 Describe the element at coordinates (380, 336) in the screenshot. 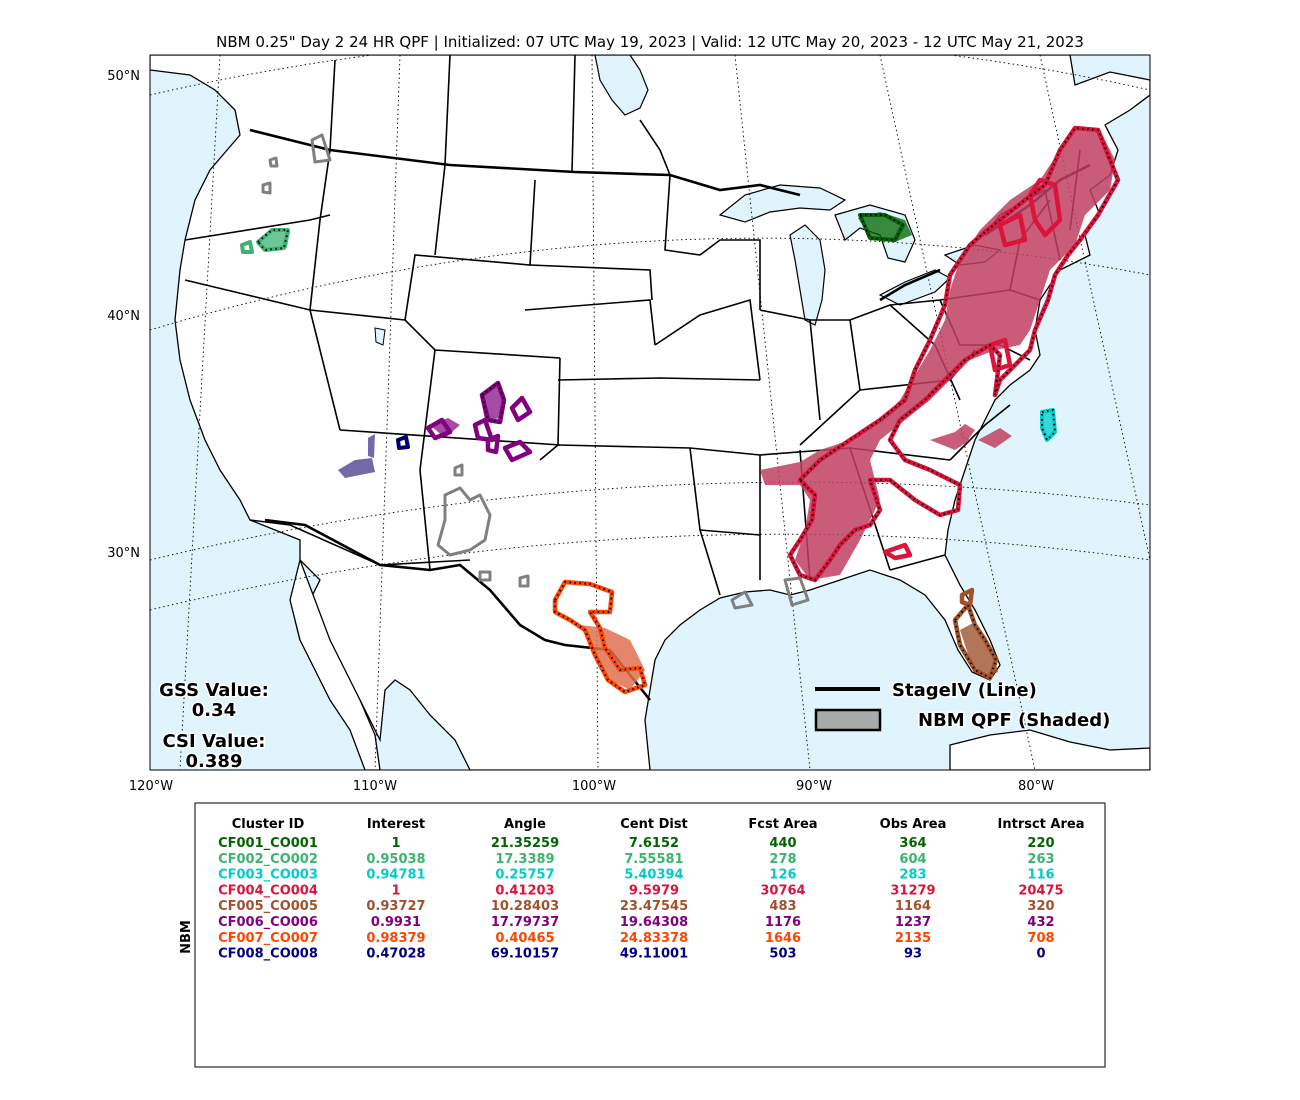

I see `great-salt-lake` at that location.